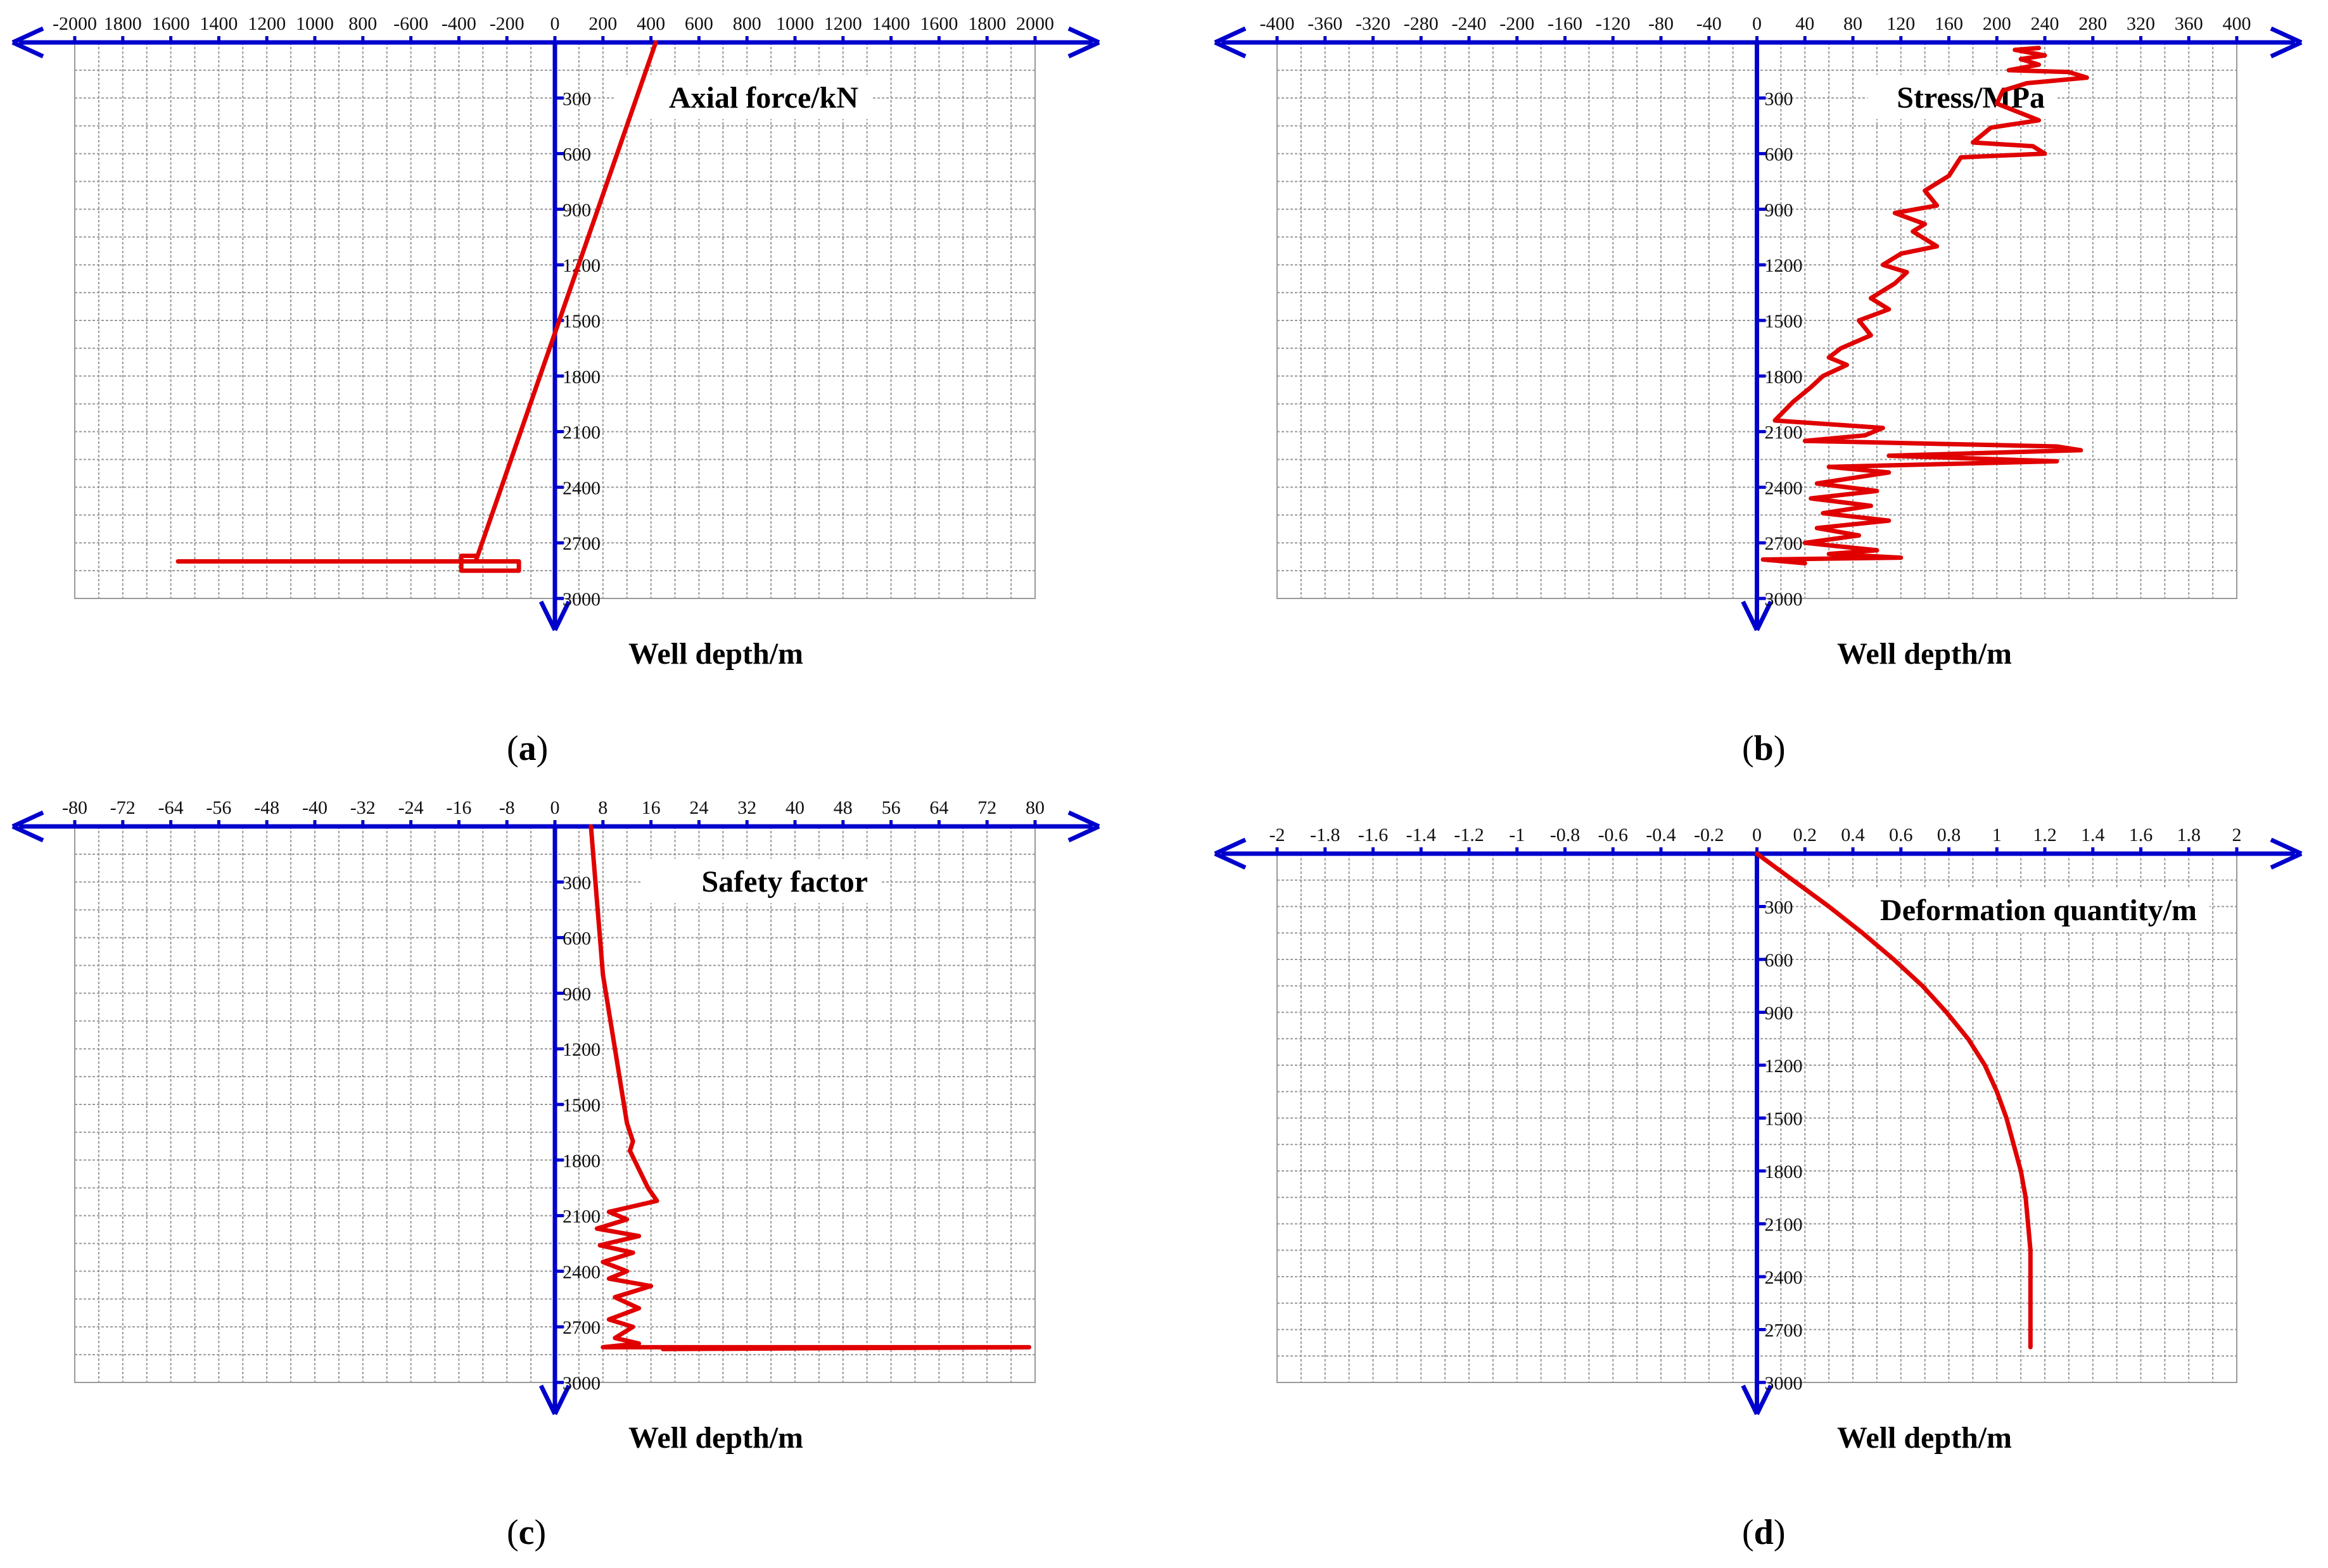  Describe the element at coordinates (1373, 23) in the screenshot. I see `x-tick-label-320: -320` at that location.